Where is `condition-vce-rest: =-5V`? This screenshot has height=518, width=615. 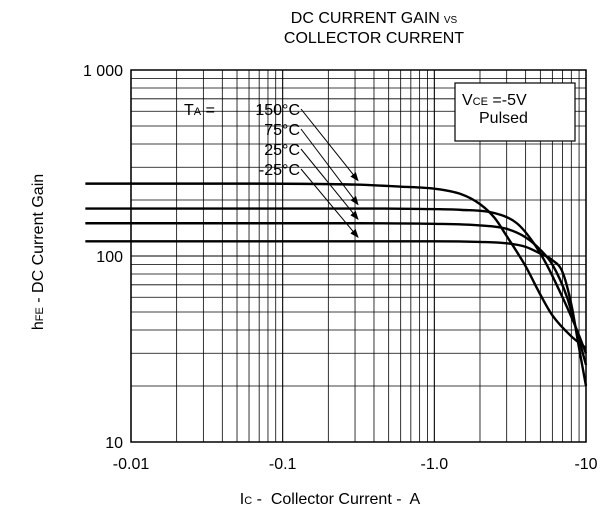 condition-vce-rest: =-5V is located at coordinates (507, 100).